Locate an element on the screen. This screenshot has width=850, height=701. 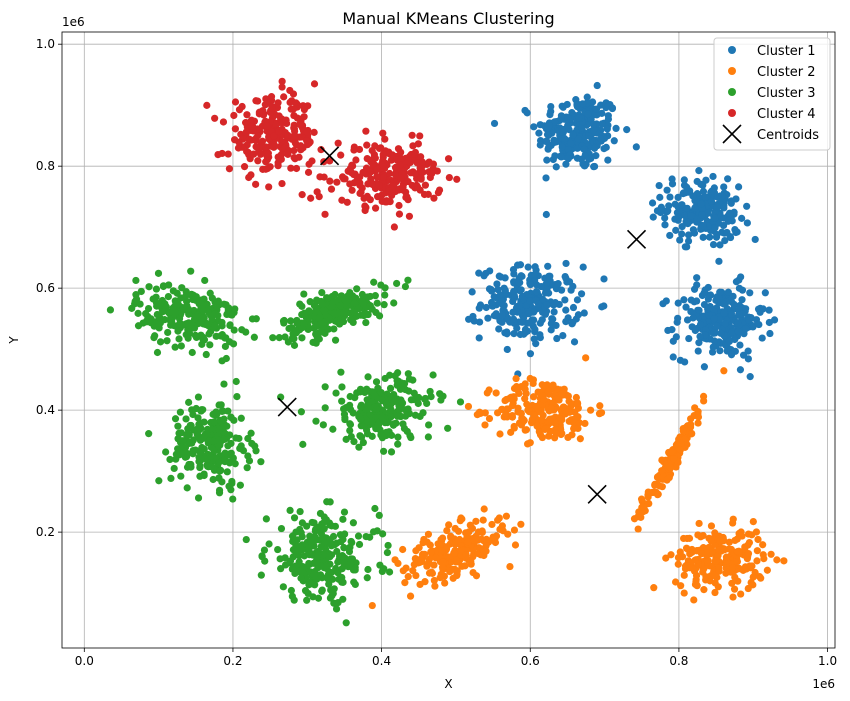
x-axis-offset-label: 1e6 is located at coordinates (823, 684).